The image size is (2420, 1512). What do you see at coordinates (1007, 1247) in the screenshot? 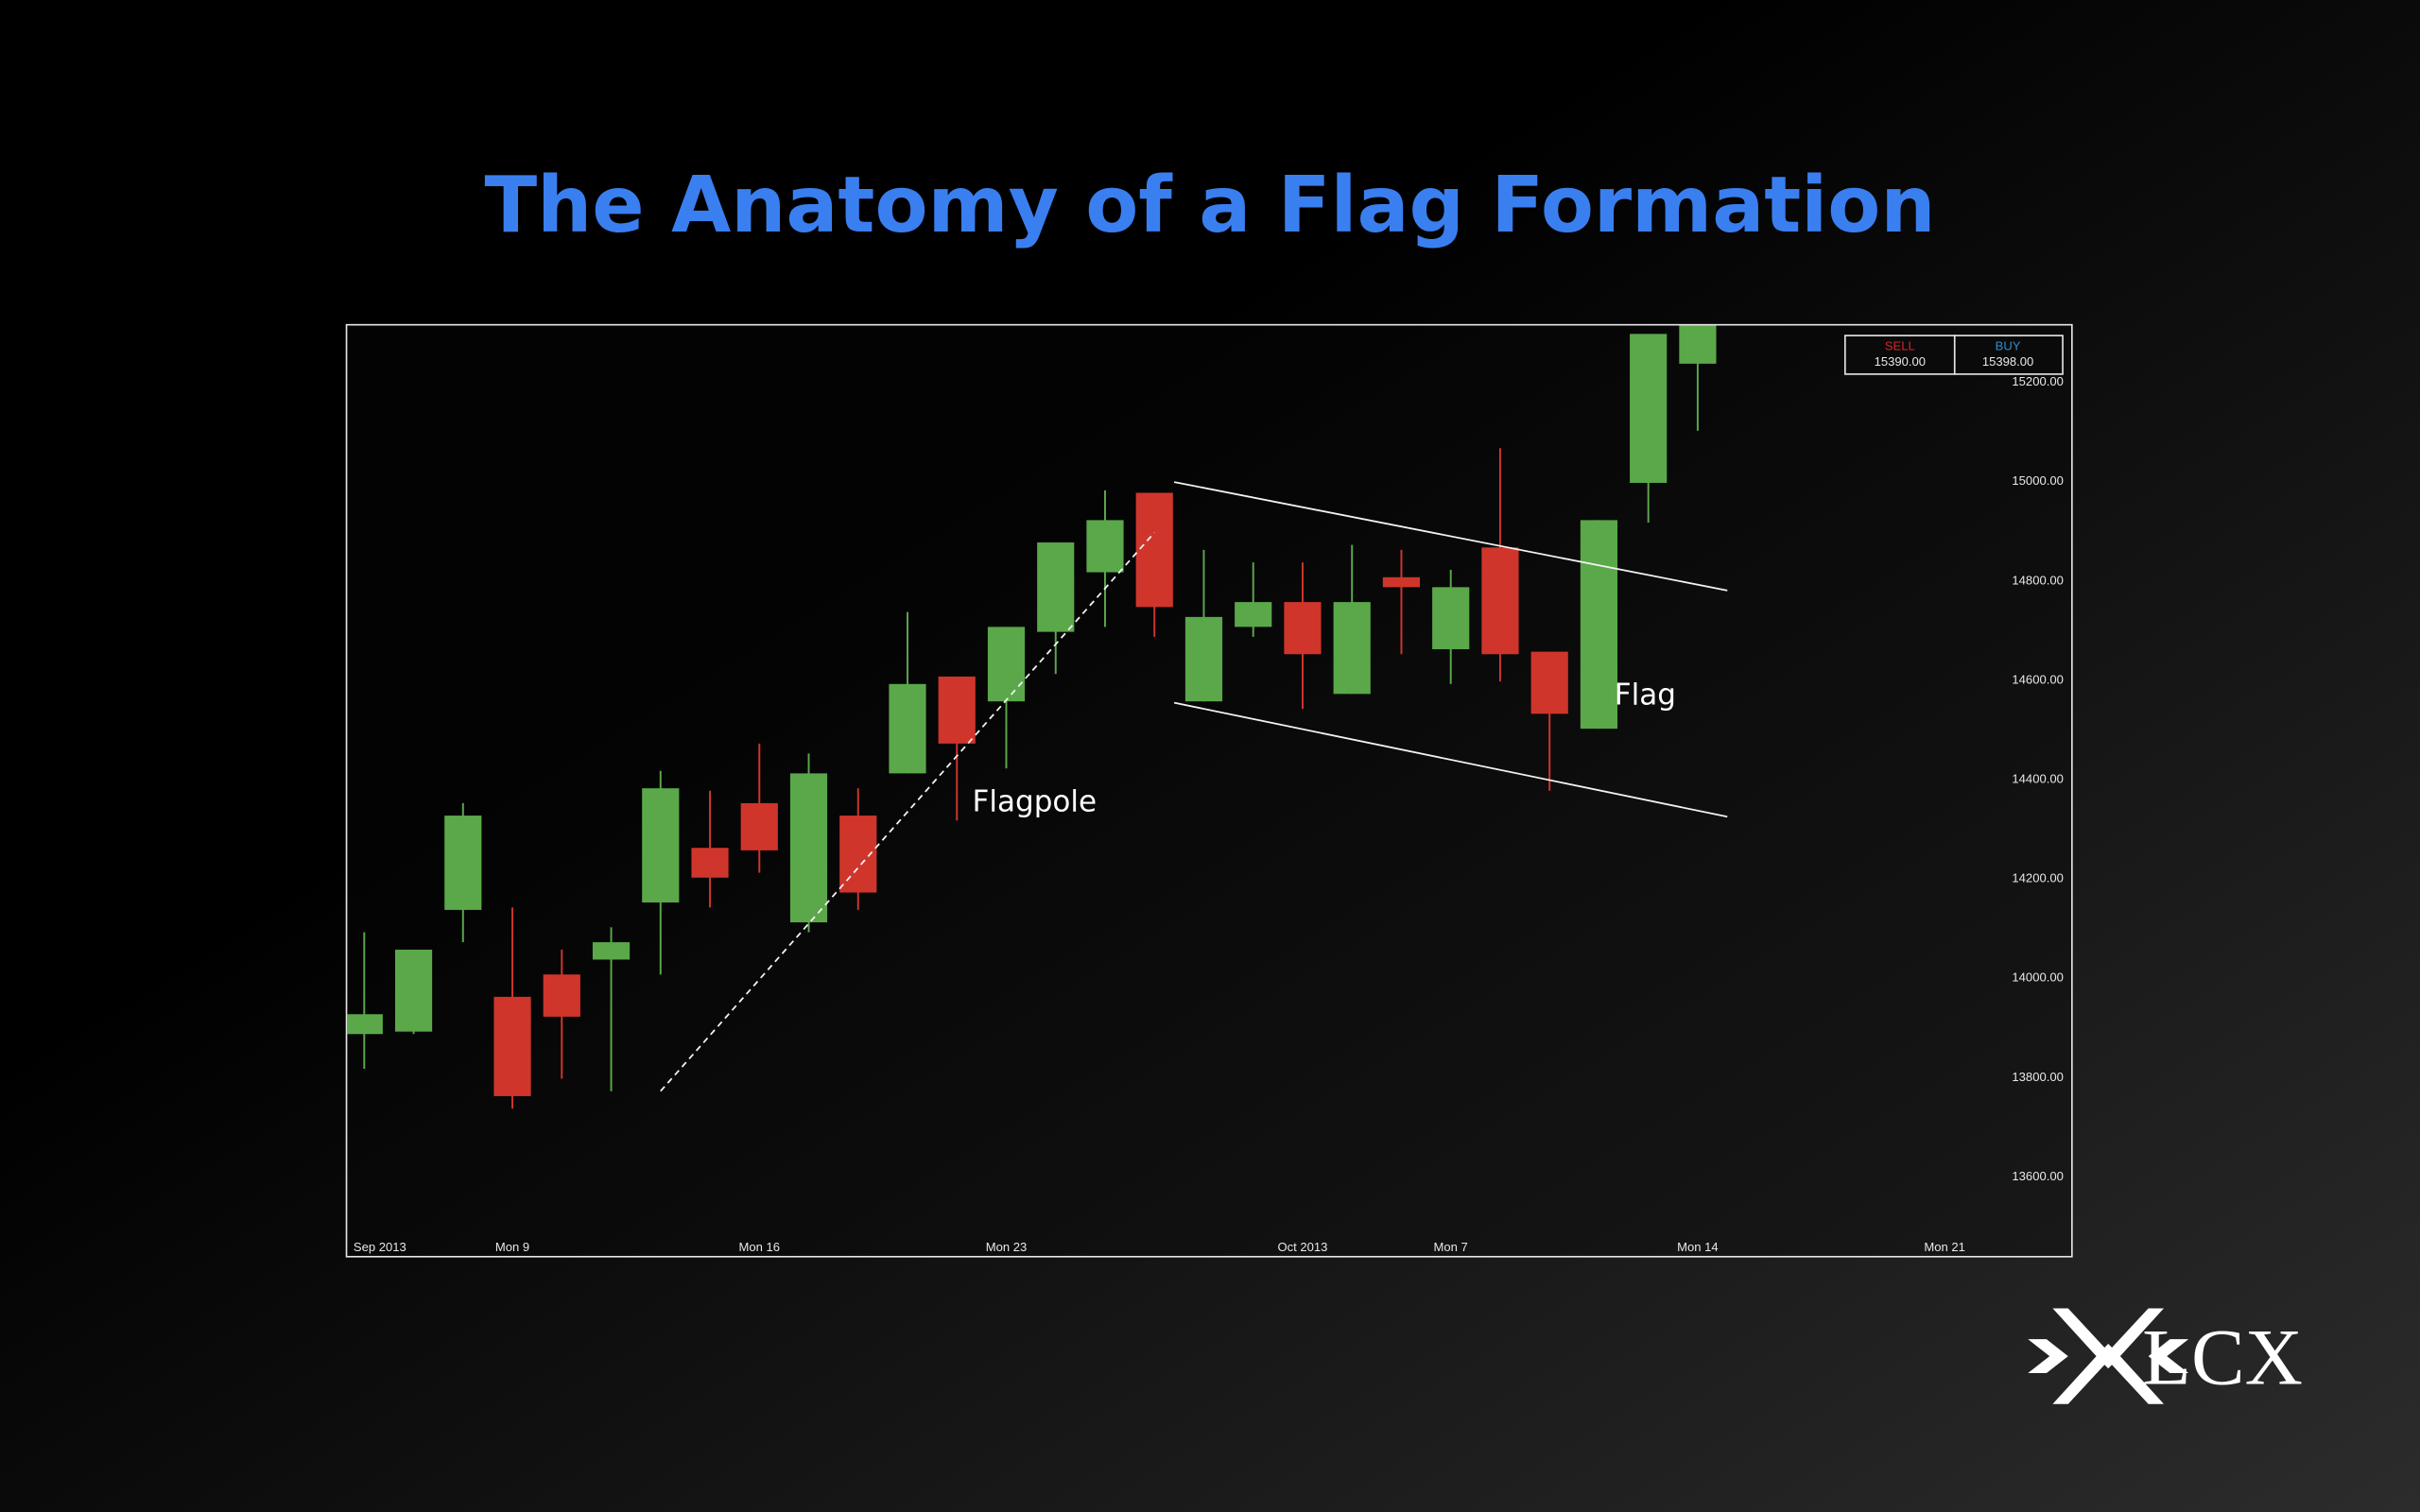
I see `x-tick-label: Mon 23` at bounding box center [1007, 1247].